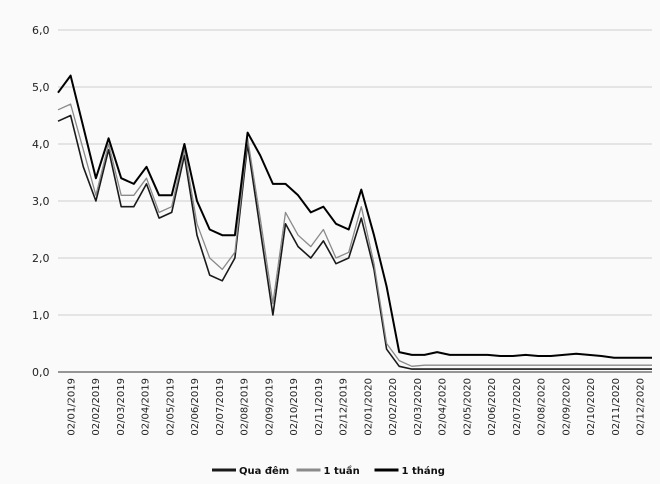 The height and width of the screenshot is (484, 660). What do you see at coordinates (492, 407) in the screenshot?
I see `x-tick-label: 02/06/2020` at bounding box center [492, 407].